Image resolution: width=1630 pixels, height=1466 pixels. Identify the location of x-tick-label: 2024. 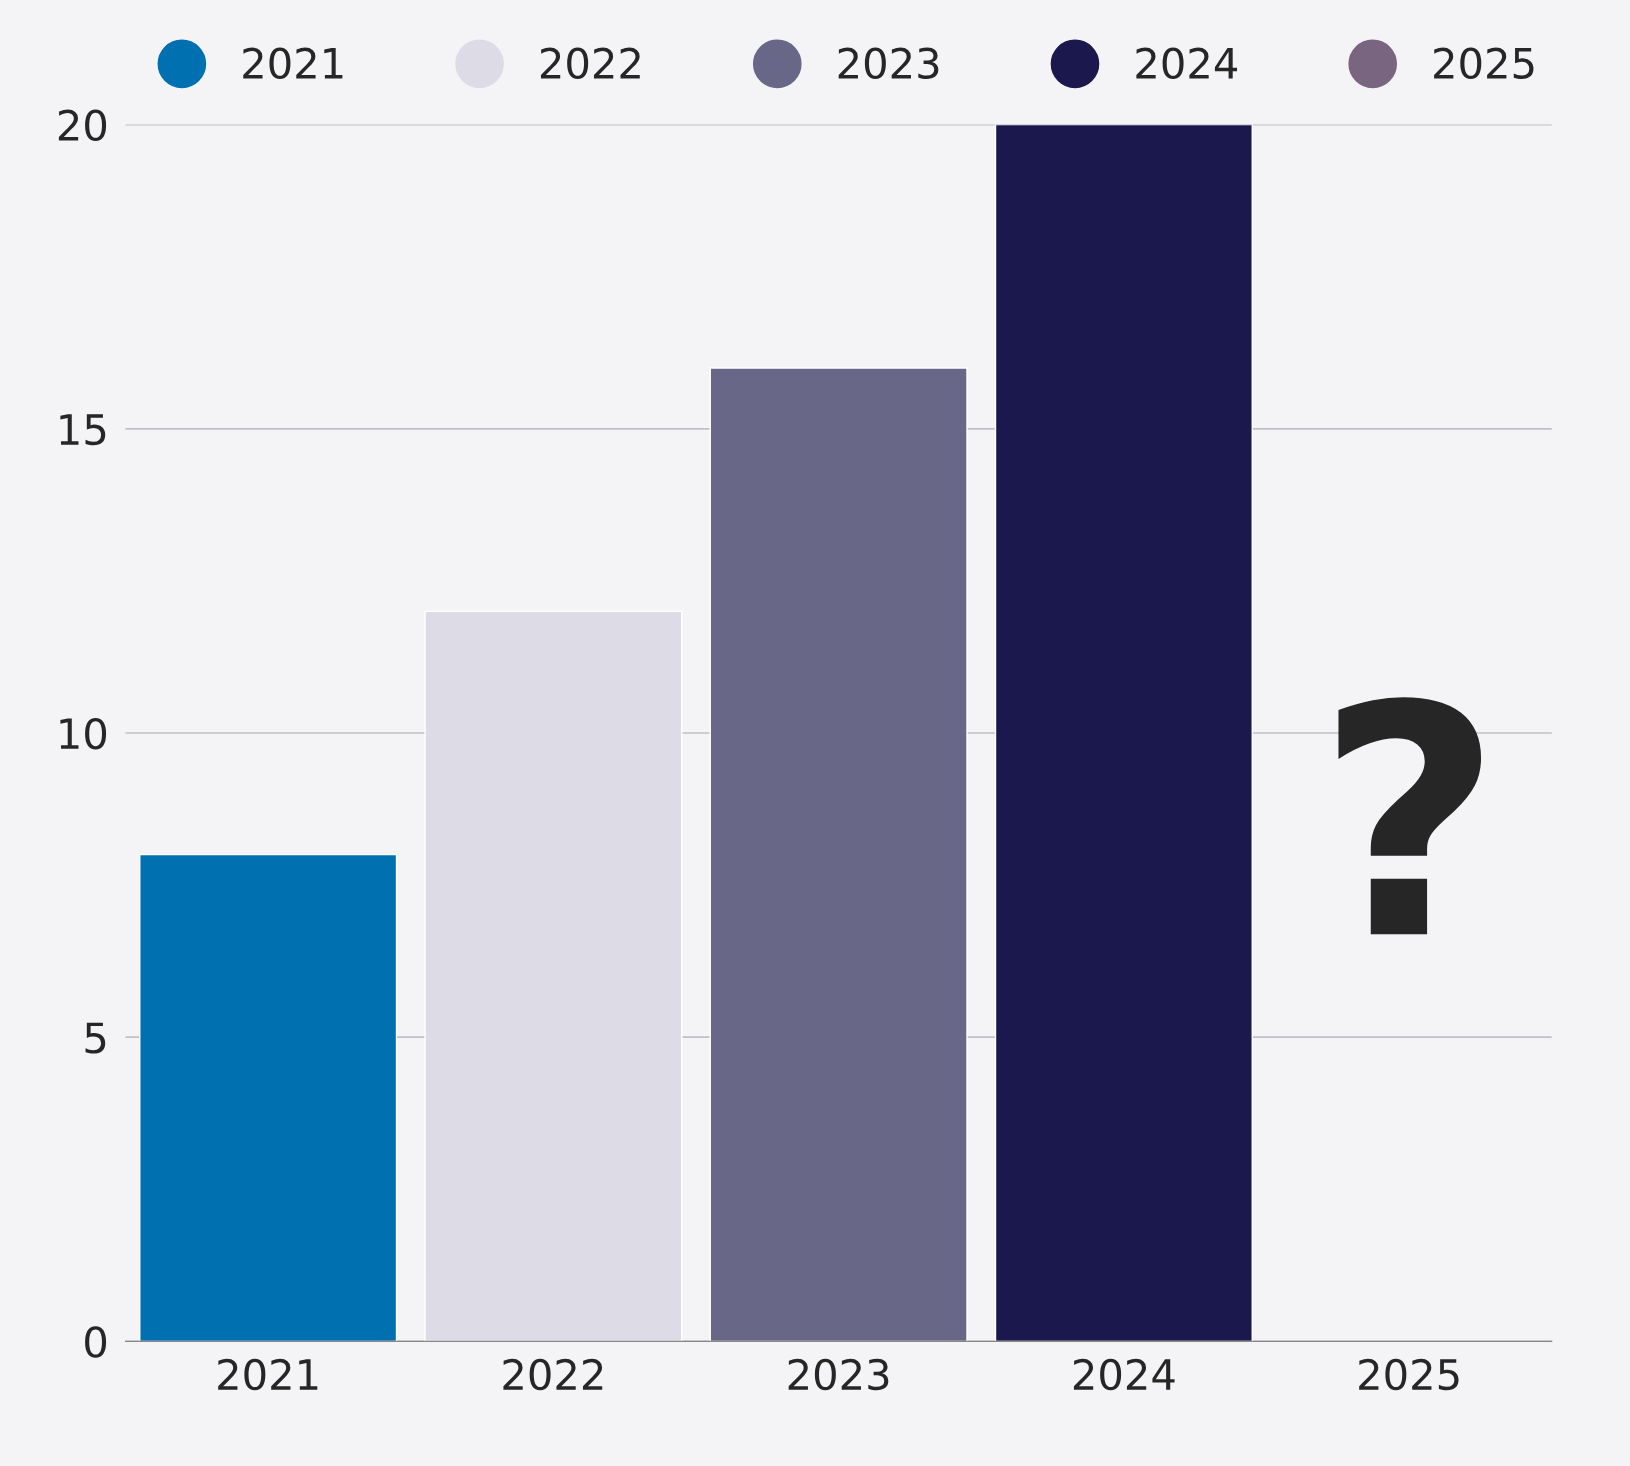
(1124, 1374).